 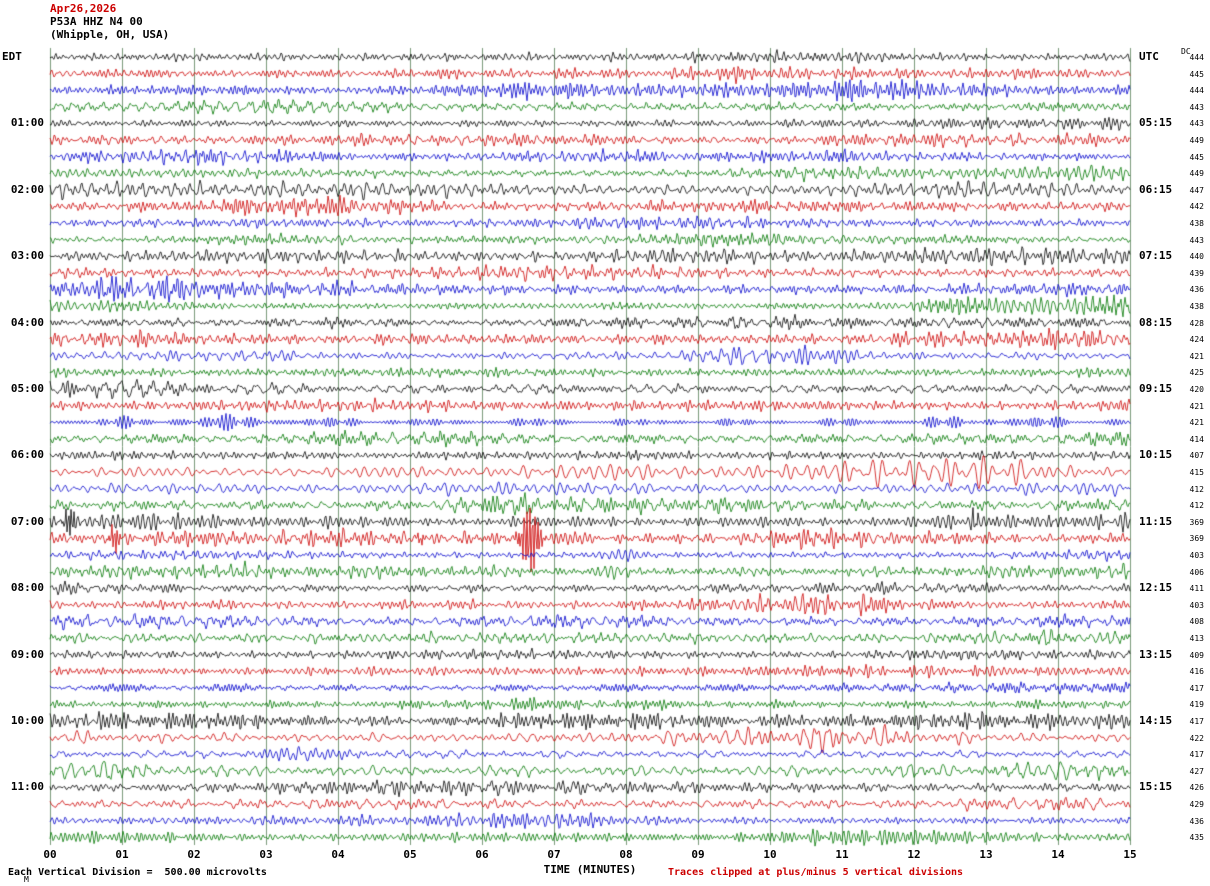 What do you see at coordinates (1196, 738) in the screenshot?
I see `dc-value: 422` at bounding box center [1196, 738].